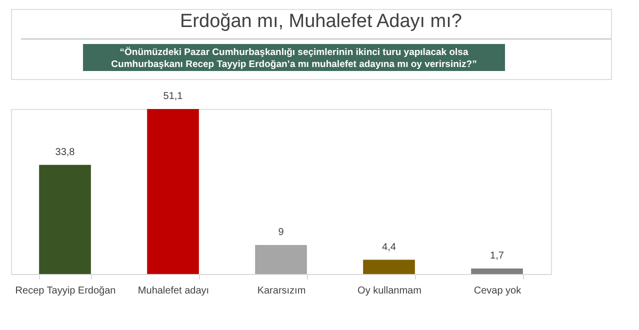  I want to click on data-label: 33,8, so click(65, 152).